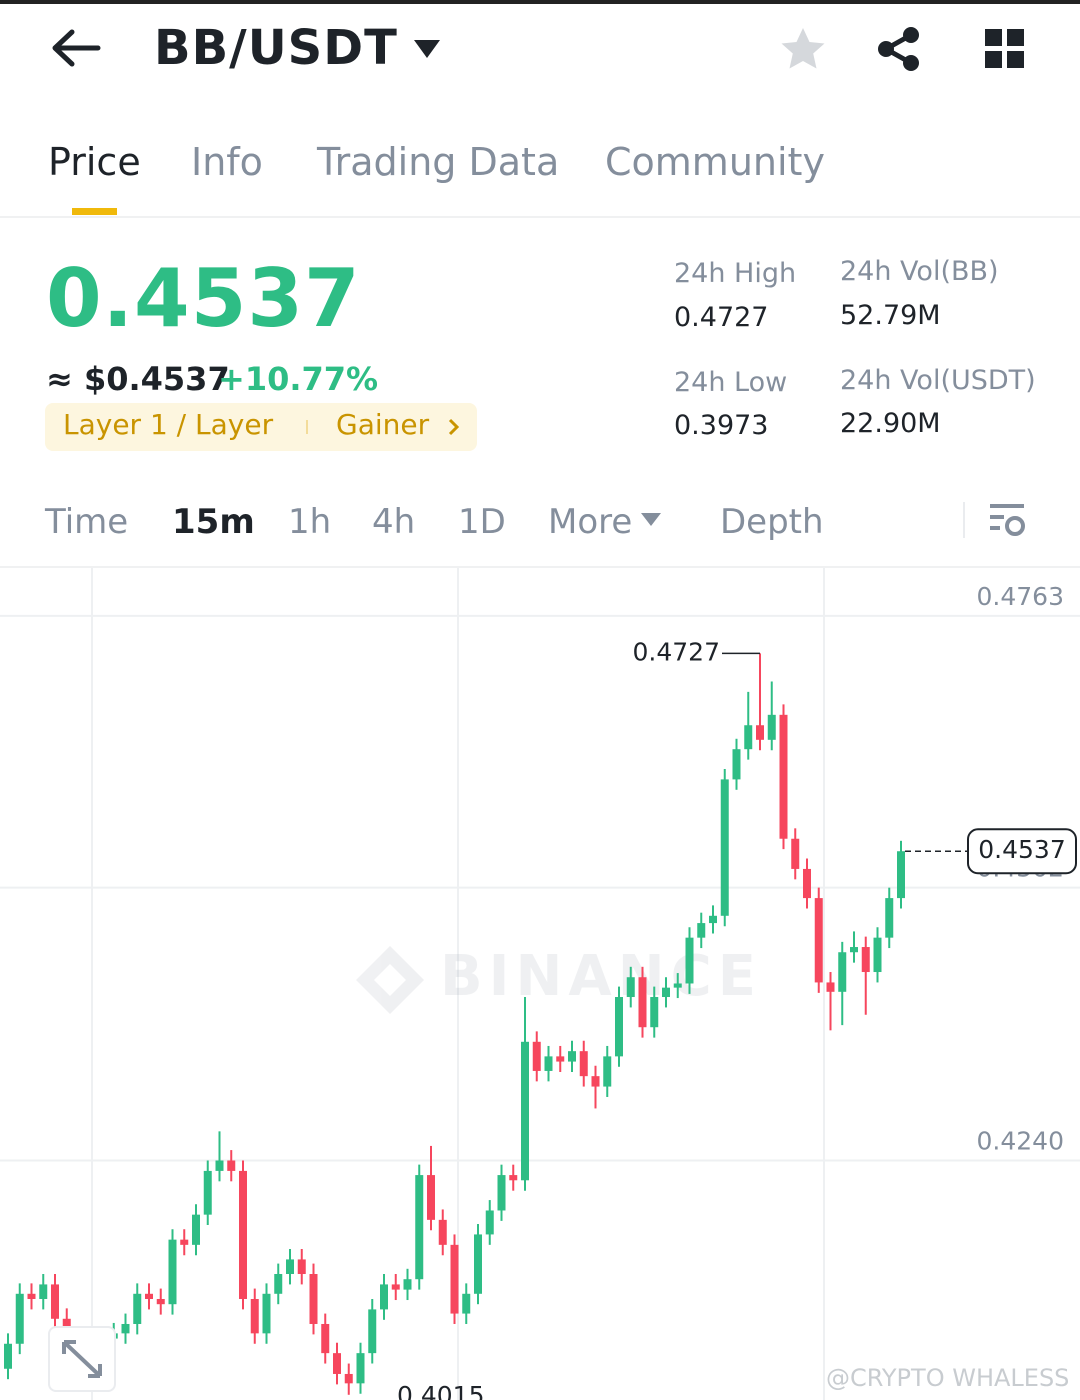 This screenshot has width=1080, height=1400. I want to click on timeframe: 15m, so click(213, 522).